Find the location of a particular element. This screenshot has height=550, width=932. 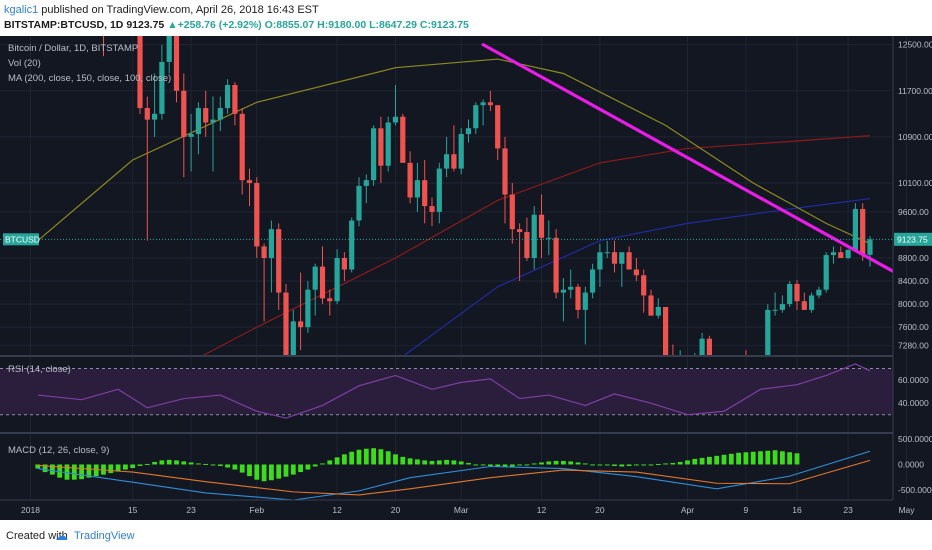

ma-legend: MA (200, close, 150, close, 100, close) is located at coordinates (89, 78).